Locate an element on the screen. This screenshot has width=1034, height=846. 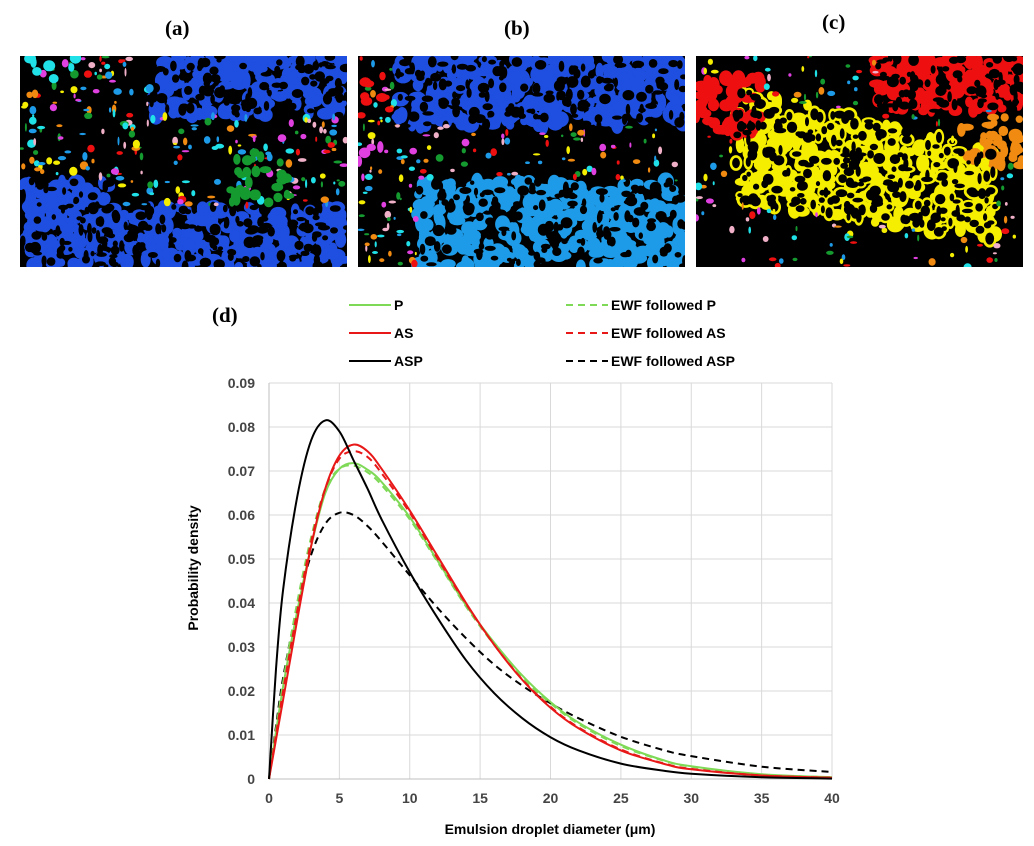
panel-label-b: (b) is located at coordinates (517, 28).